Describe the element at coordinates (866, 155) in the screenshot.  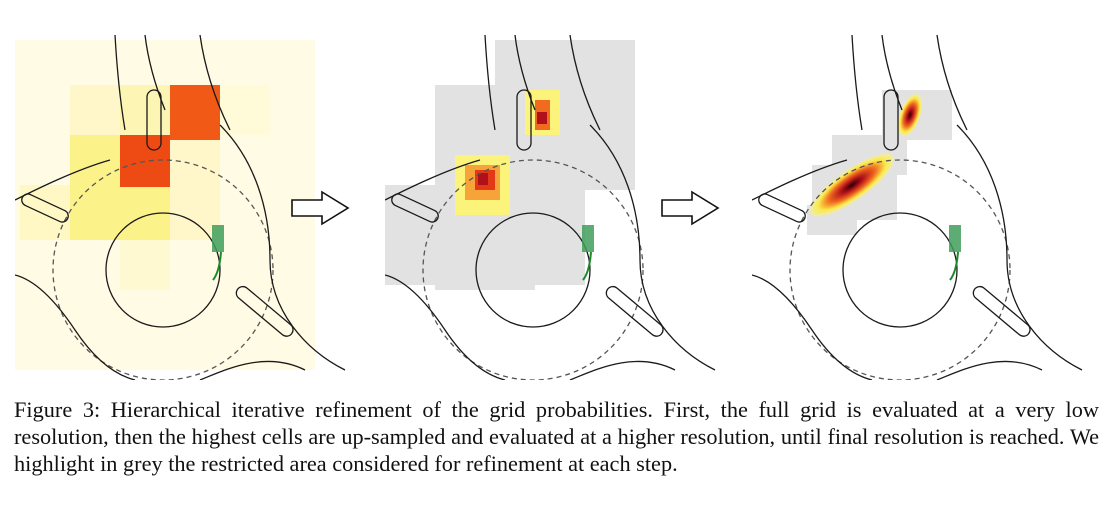
I see `heatmap-final` at that location.